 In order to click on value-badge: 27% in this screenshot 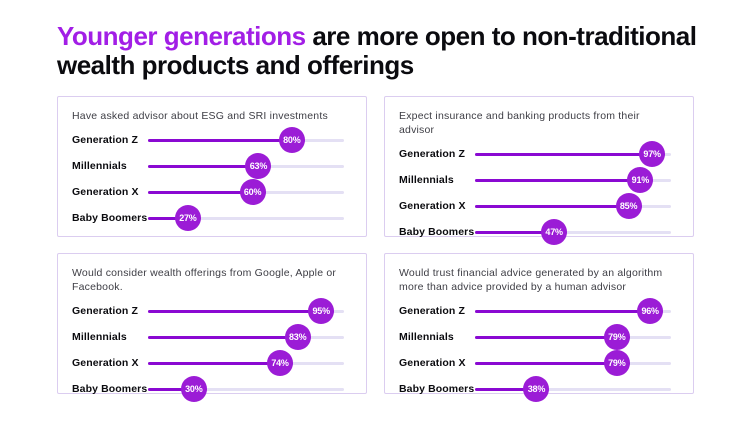, I will do `click(187, 218)`.